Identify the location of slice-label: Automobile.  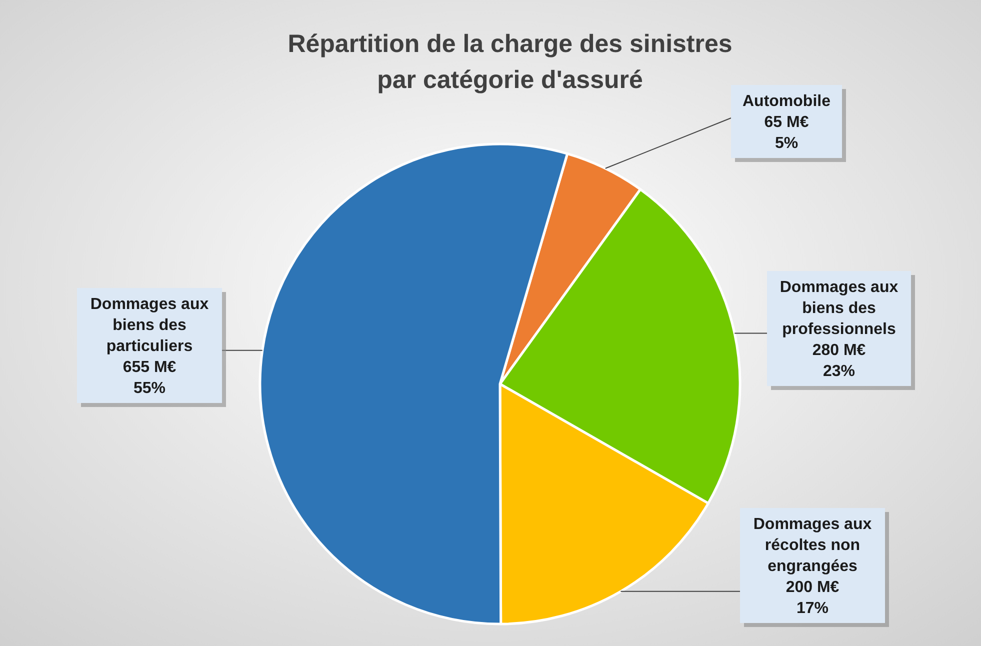
(786, 101).